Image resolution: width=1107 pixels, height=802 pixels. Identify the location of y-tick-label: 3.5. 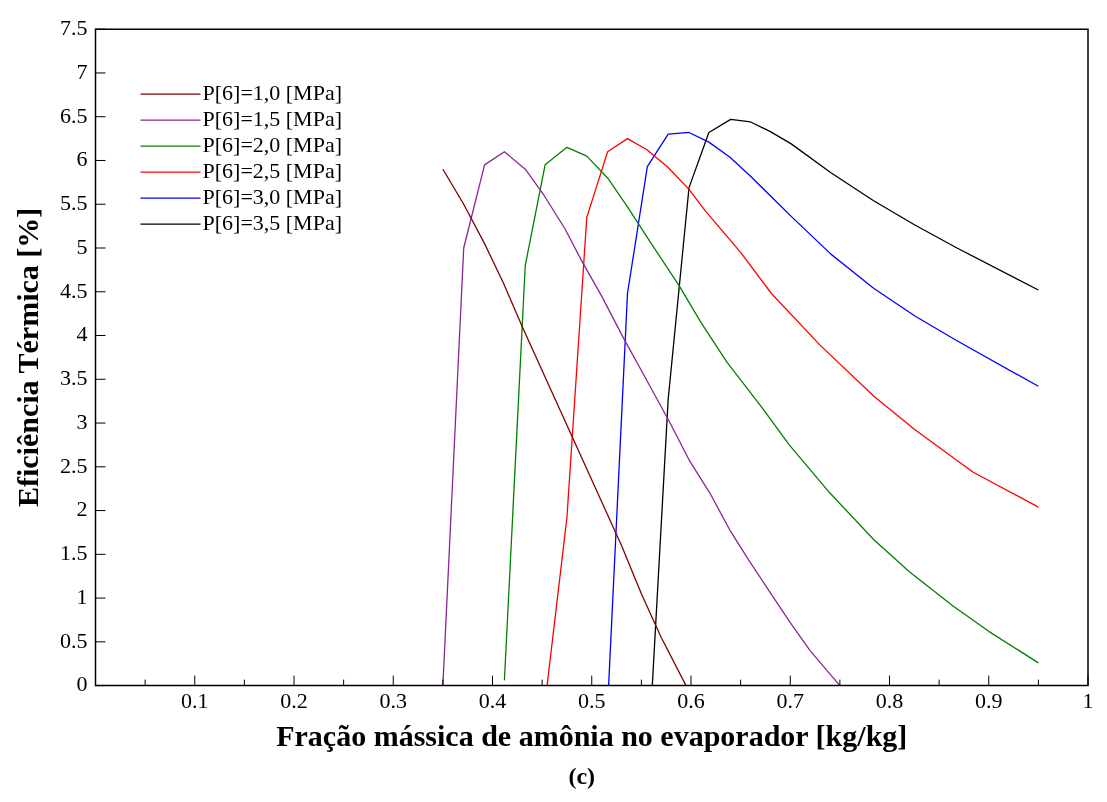
(74, 378).